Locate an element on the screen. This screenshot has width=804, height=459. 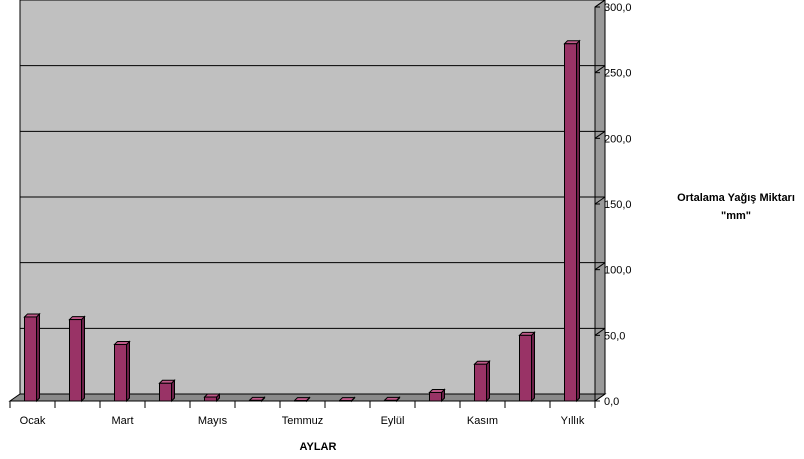
y-axis-title-line-1: Ortalama Yağış Miktarı is located at coordinates (736, 198).